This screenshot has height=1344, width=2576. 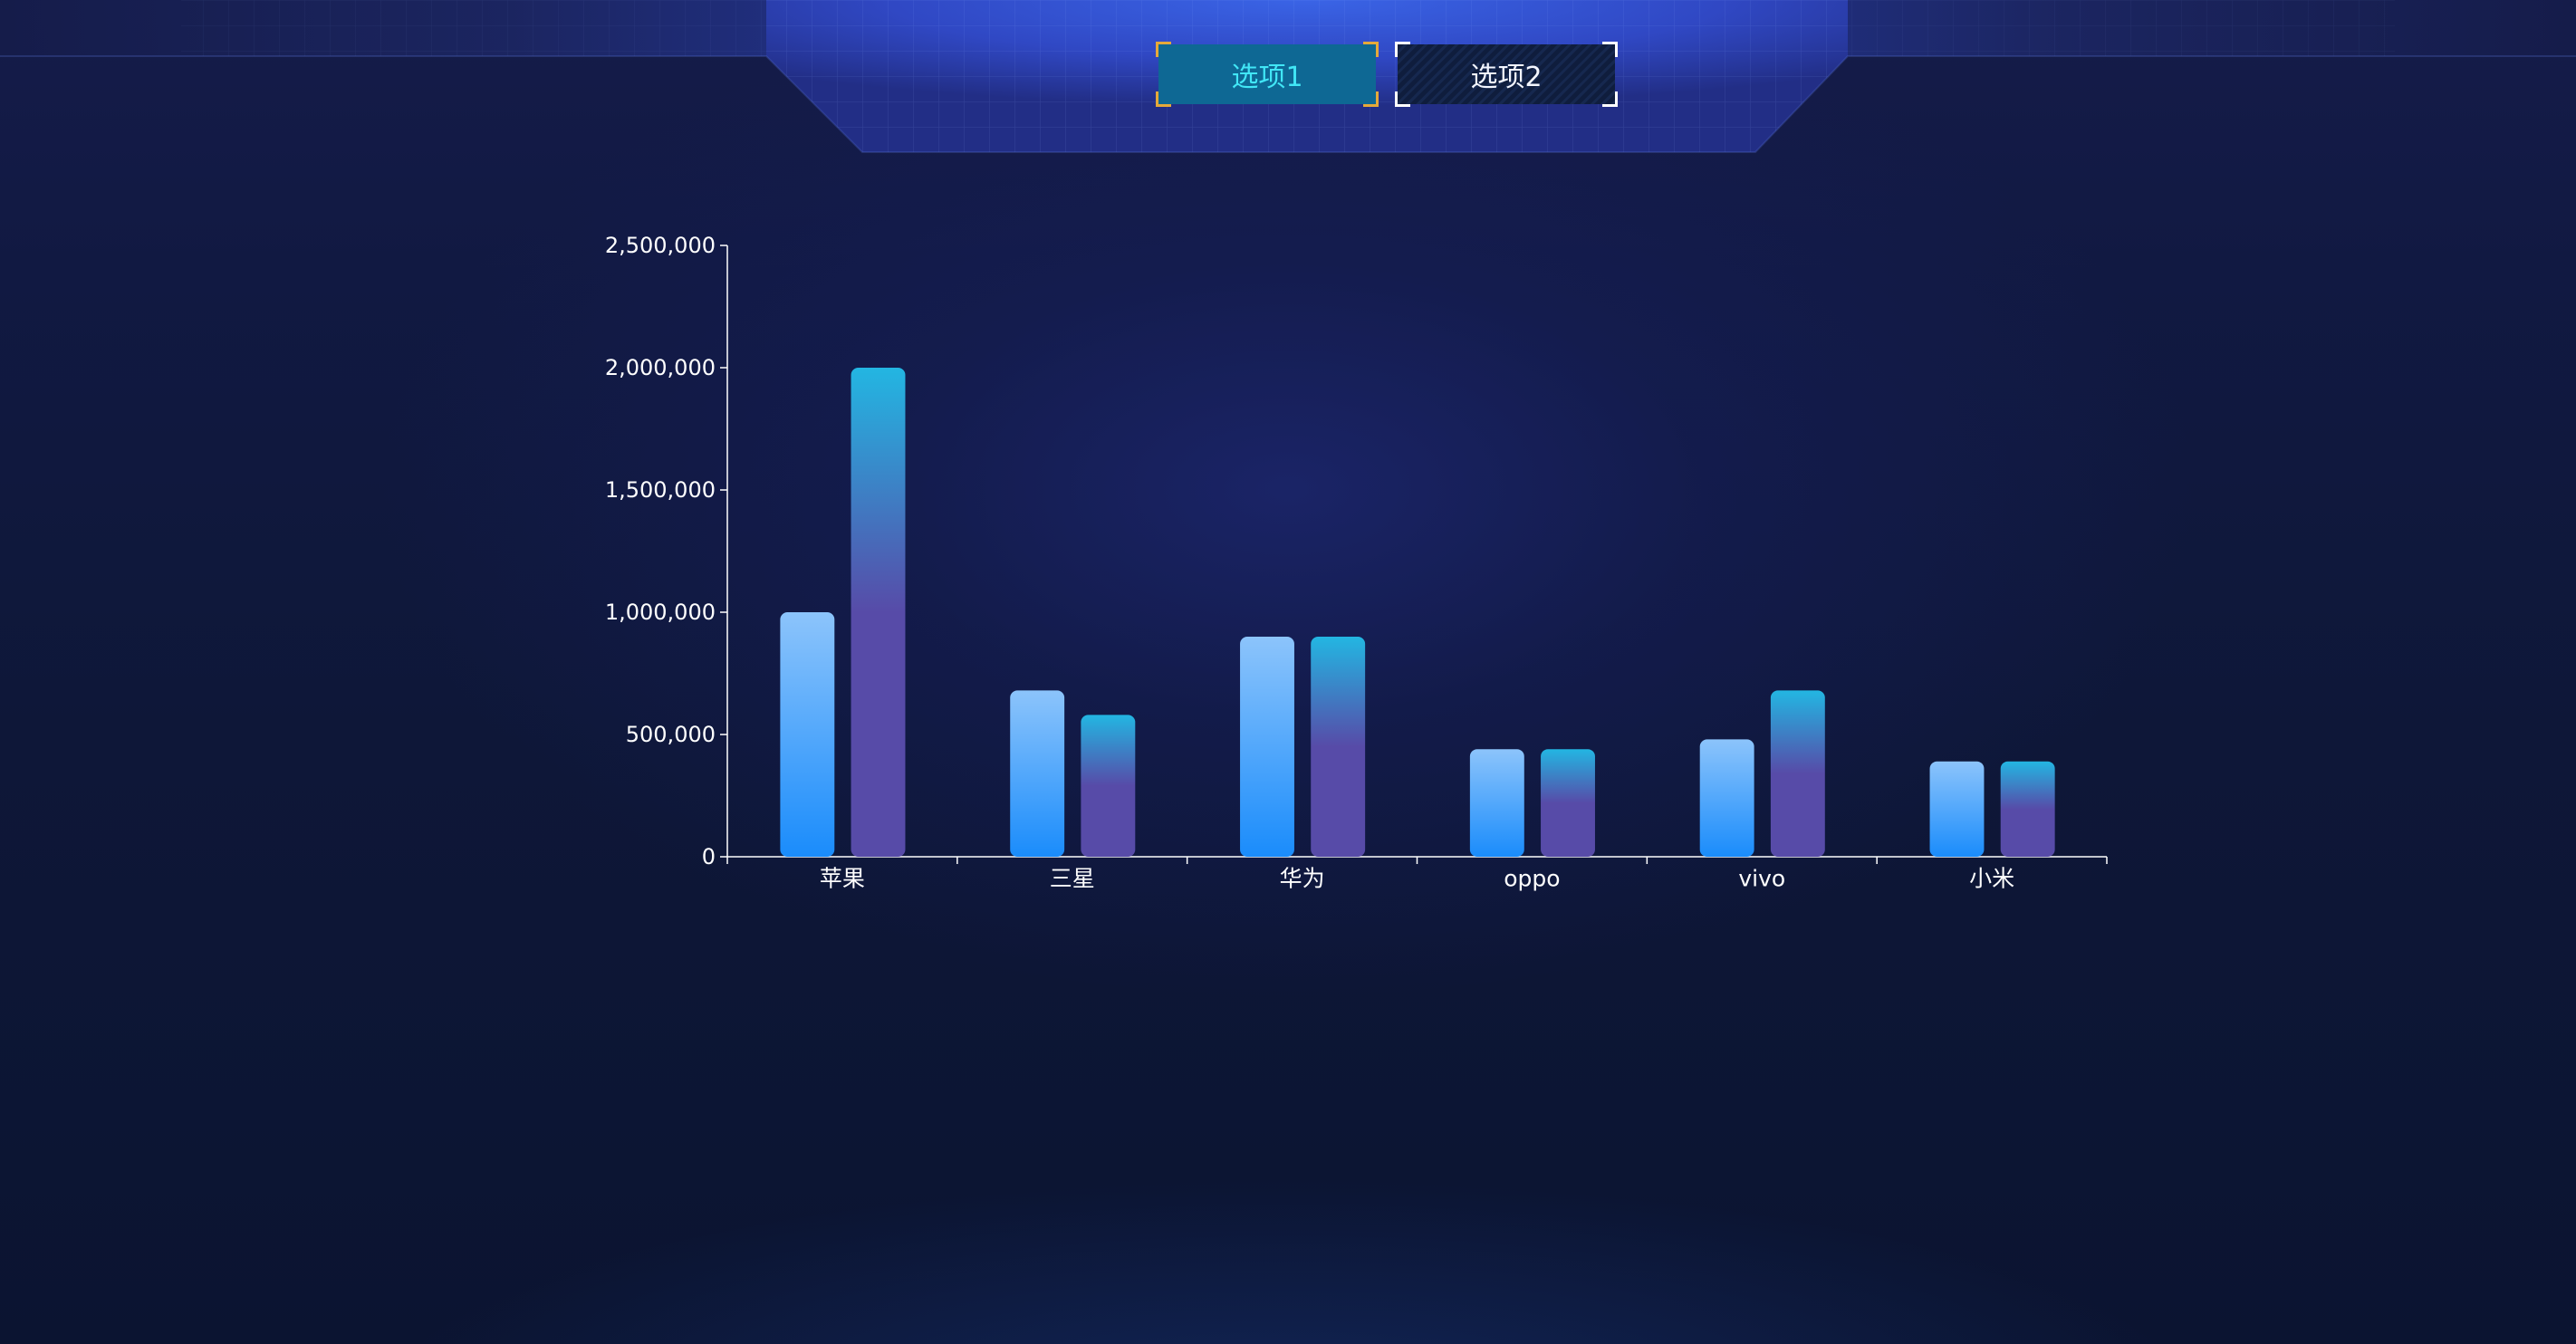 I want to click on y-tick-label: 1,000,000, so click(x=660, y=612).